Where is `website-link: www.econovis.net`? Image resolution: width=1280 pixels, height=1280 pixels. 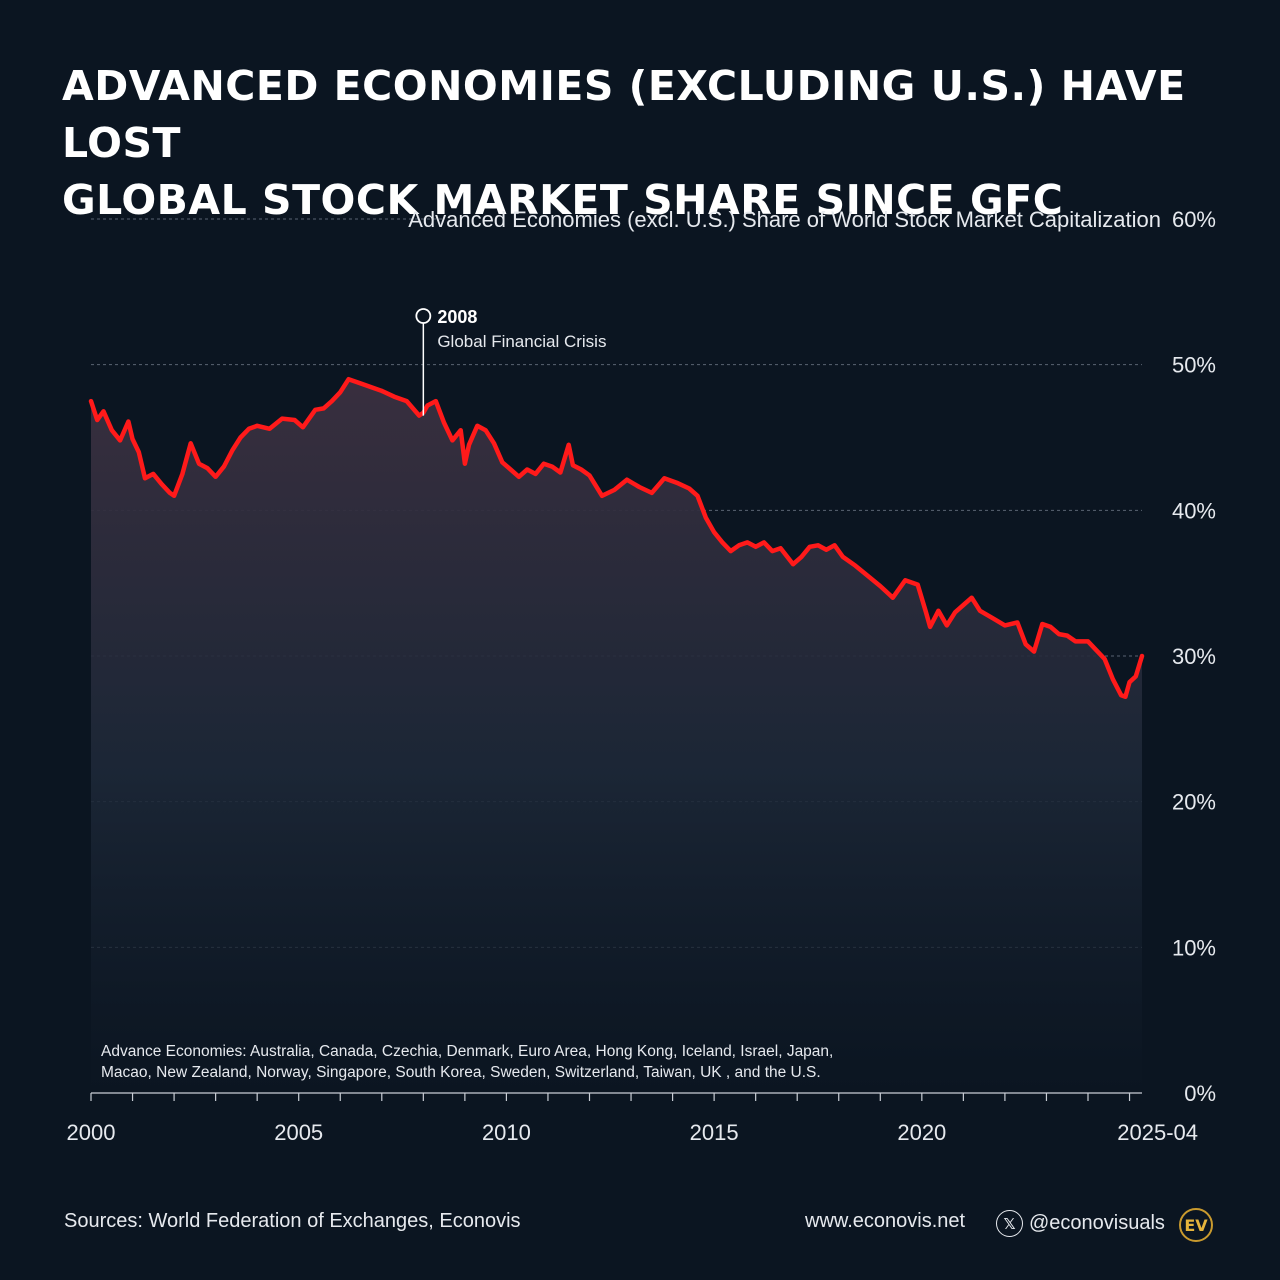 website-link: www.econovis.net is located at coordinates (885, 1221).